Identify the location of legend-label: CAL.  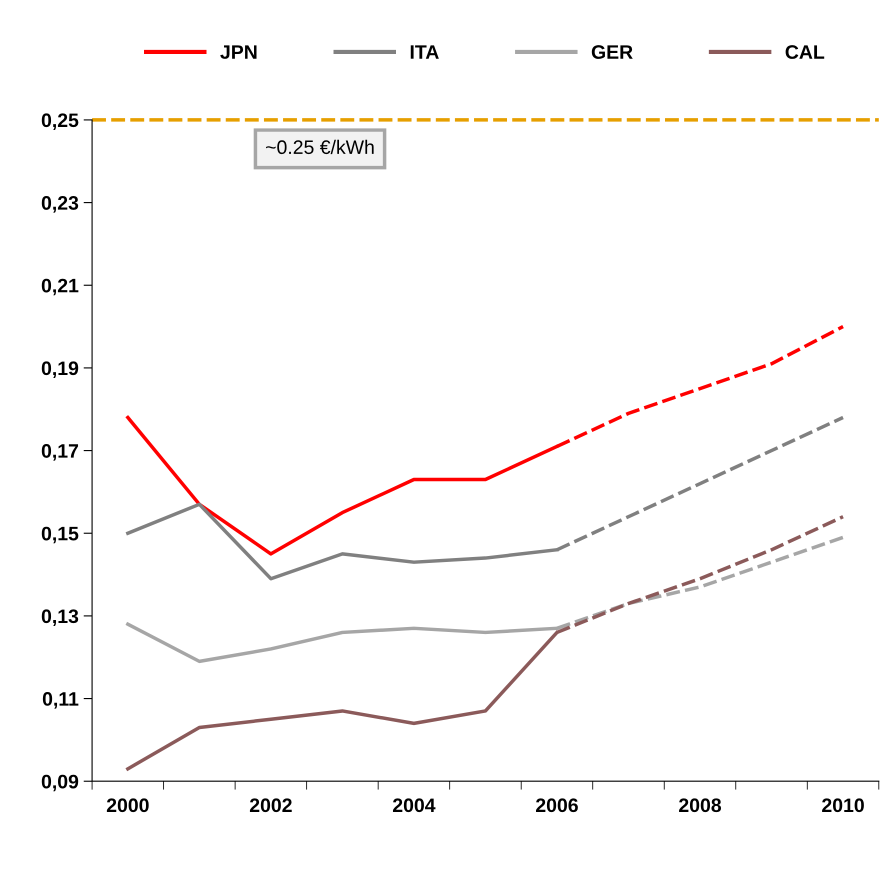
(805, 52).